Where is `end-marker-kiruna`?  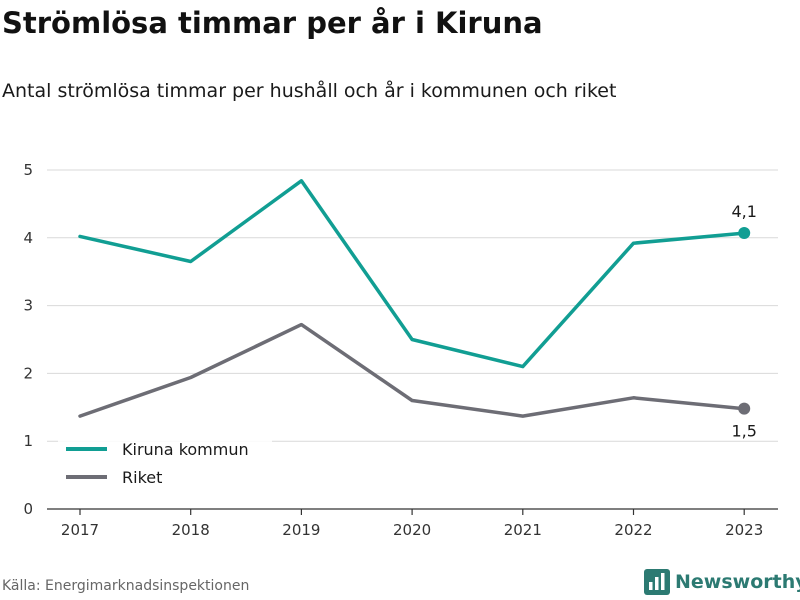
end-marker-kiruna is located at coordinates (744, 233).